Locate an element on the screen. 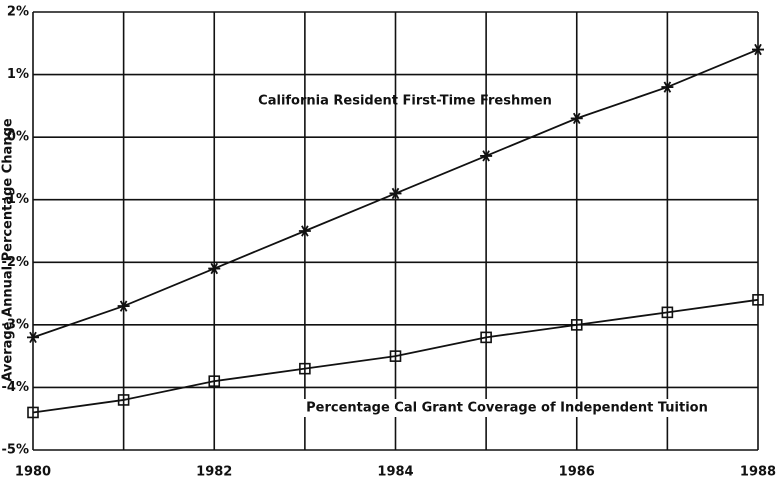 This screenshot has height=488, width=783. y-tick-label: 2% is located at coordinates (18, 12).